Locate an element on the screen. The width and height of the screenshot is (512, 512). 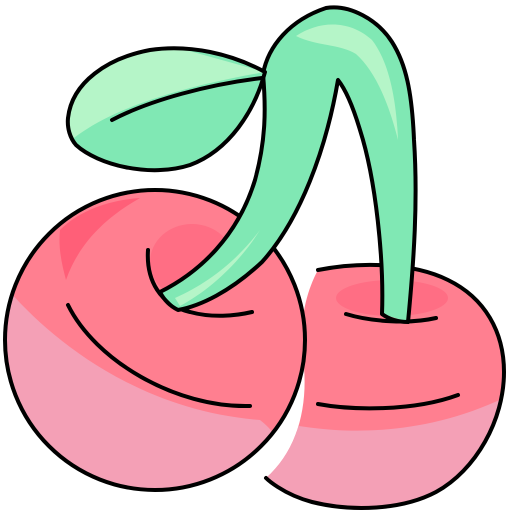
cherry-leaf is located at coordinates (166, 109).